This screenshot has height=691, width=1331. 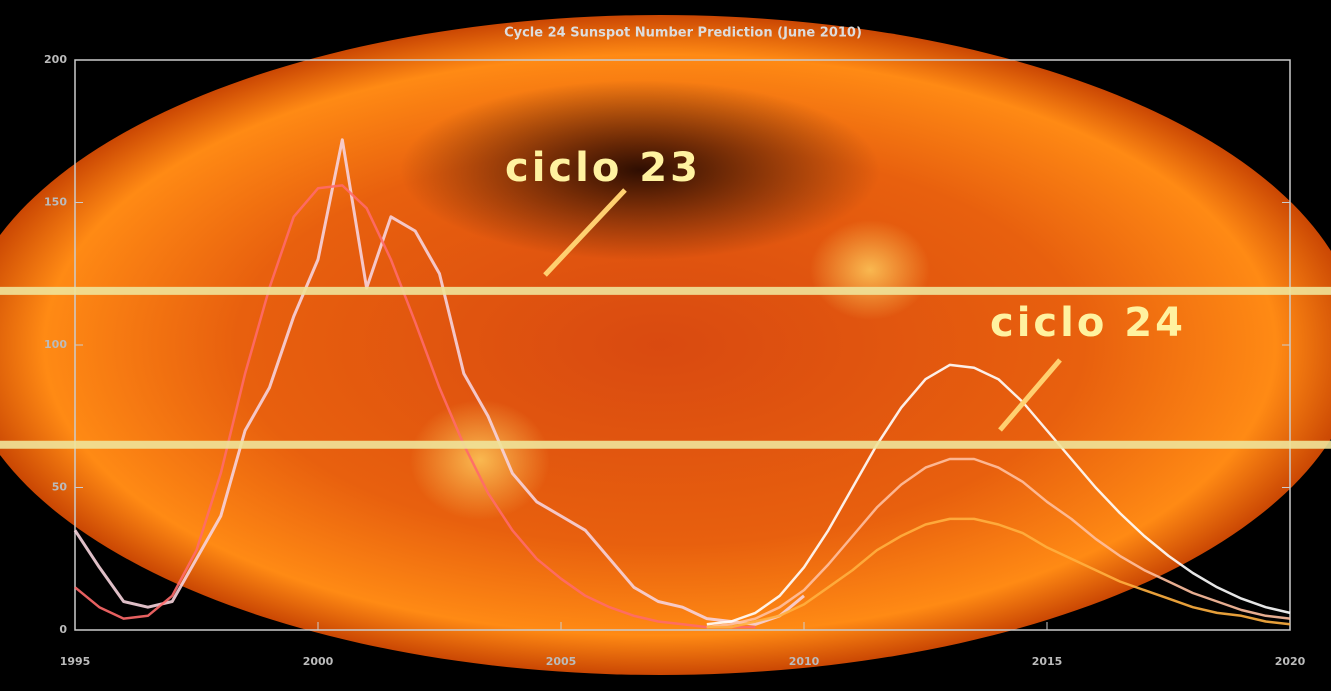 I want to click on y-tick-label: 150, so click(x=55, y=202).